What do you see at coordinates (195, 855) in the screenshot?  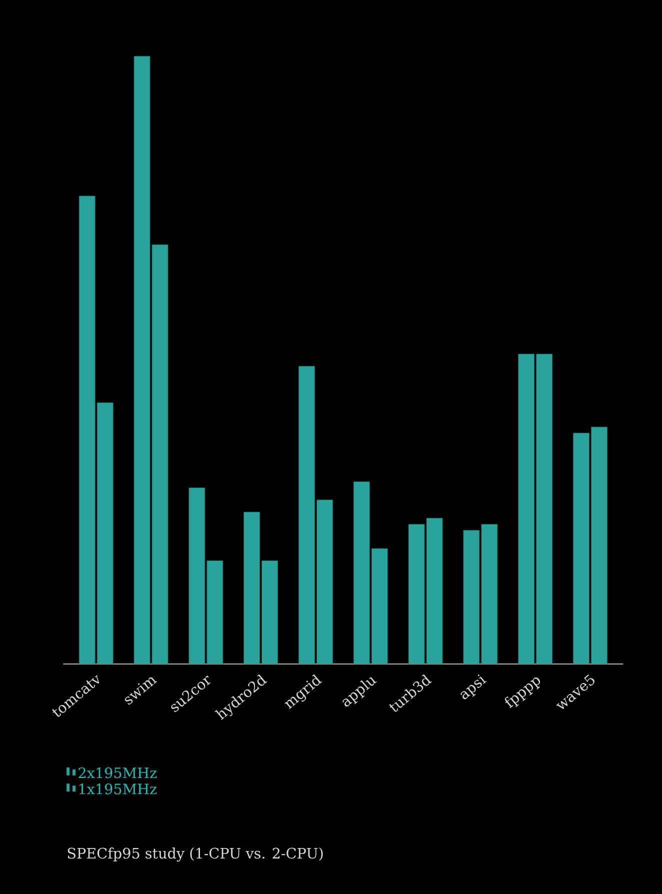 I see `text: SPECfp95 study (1-CPU vs. 2-CPU)` at bounding box center [195, 855].